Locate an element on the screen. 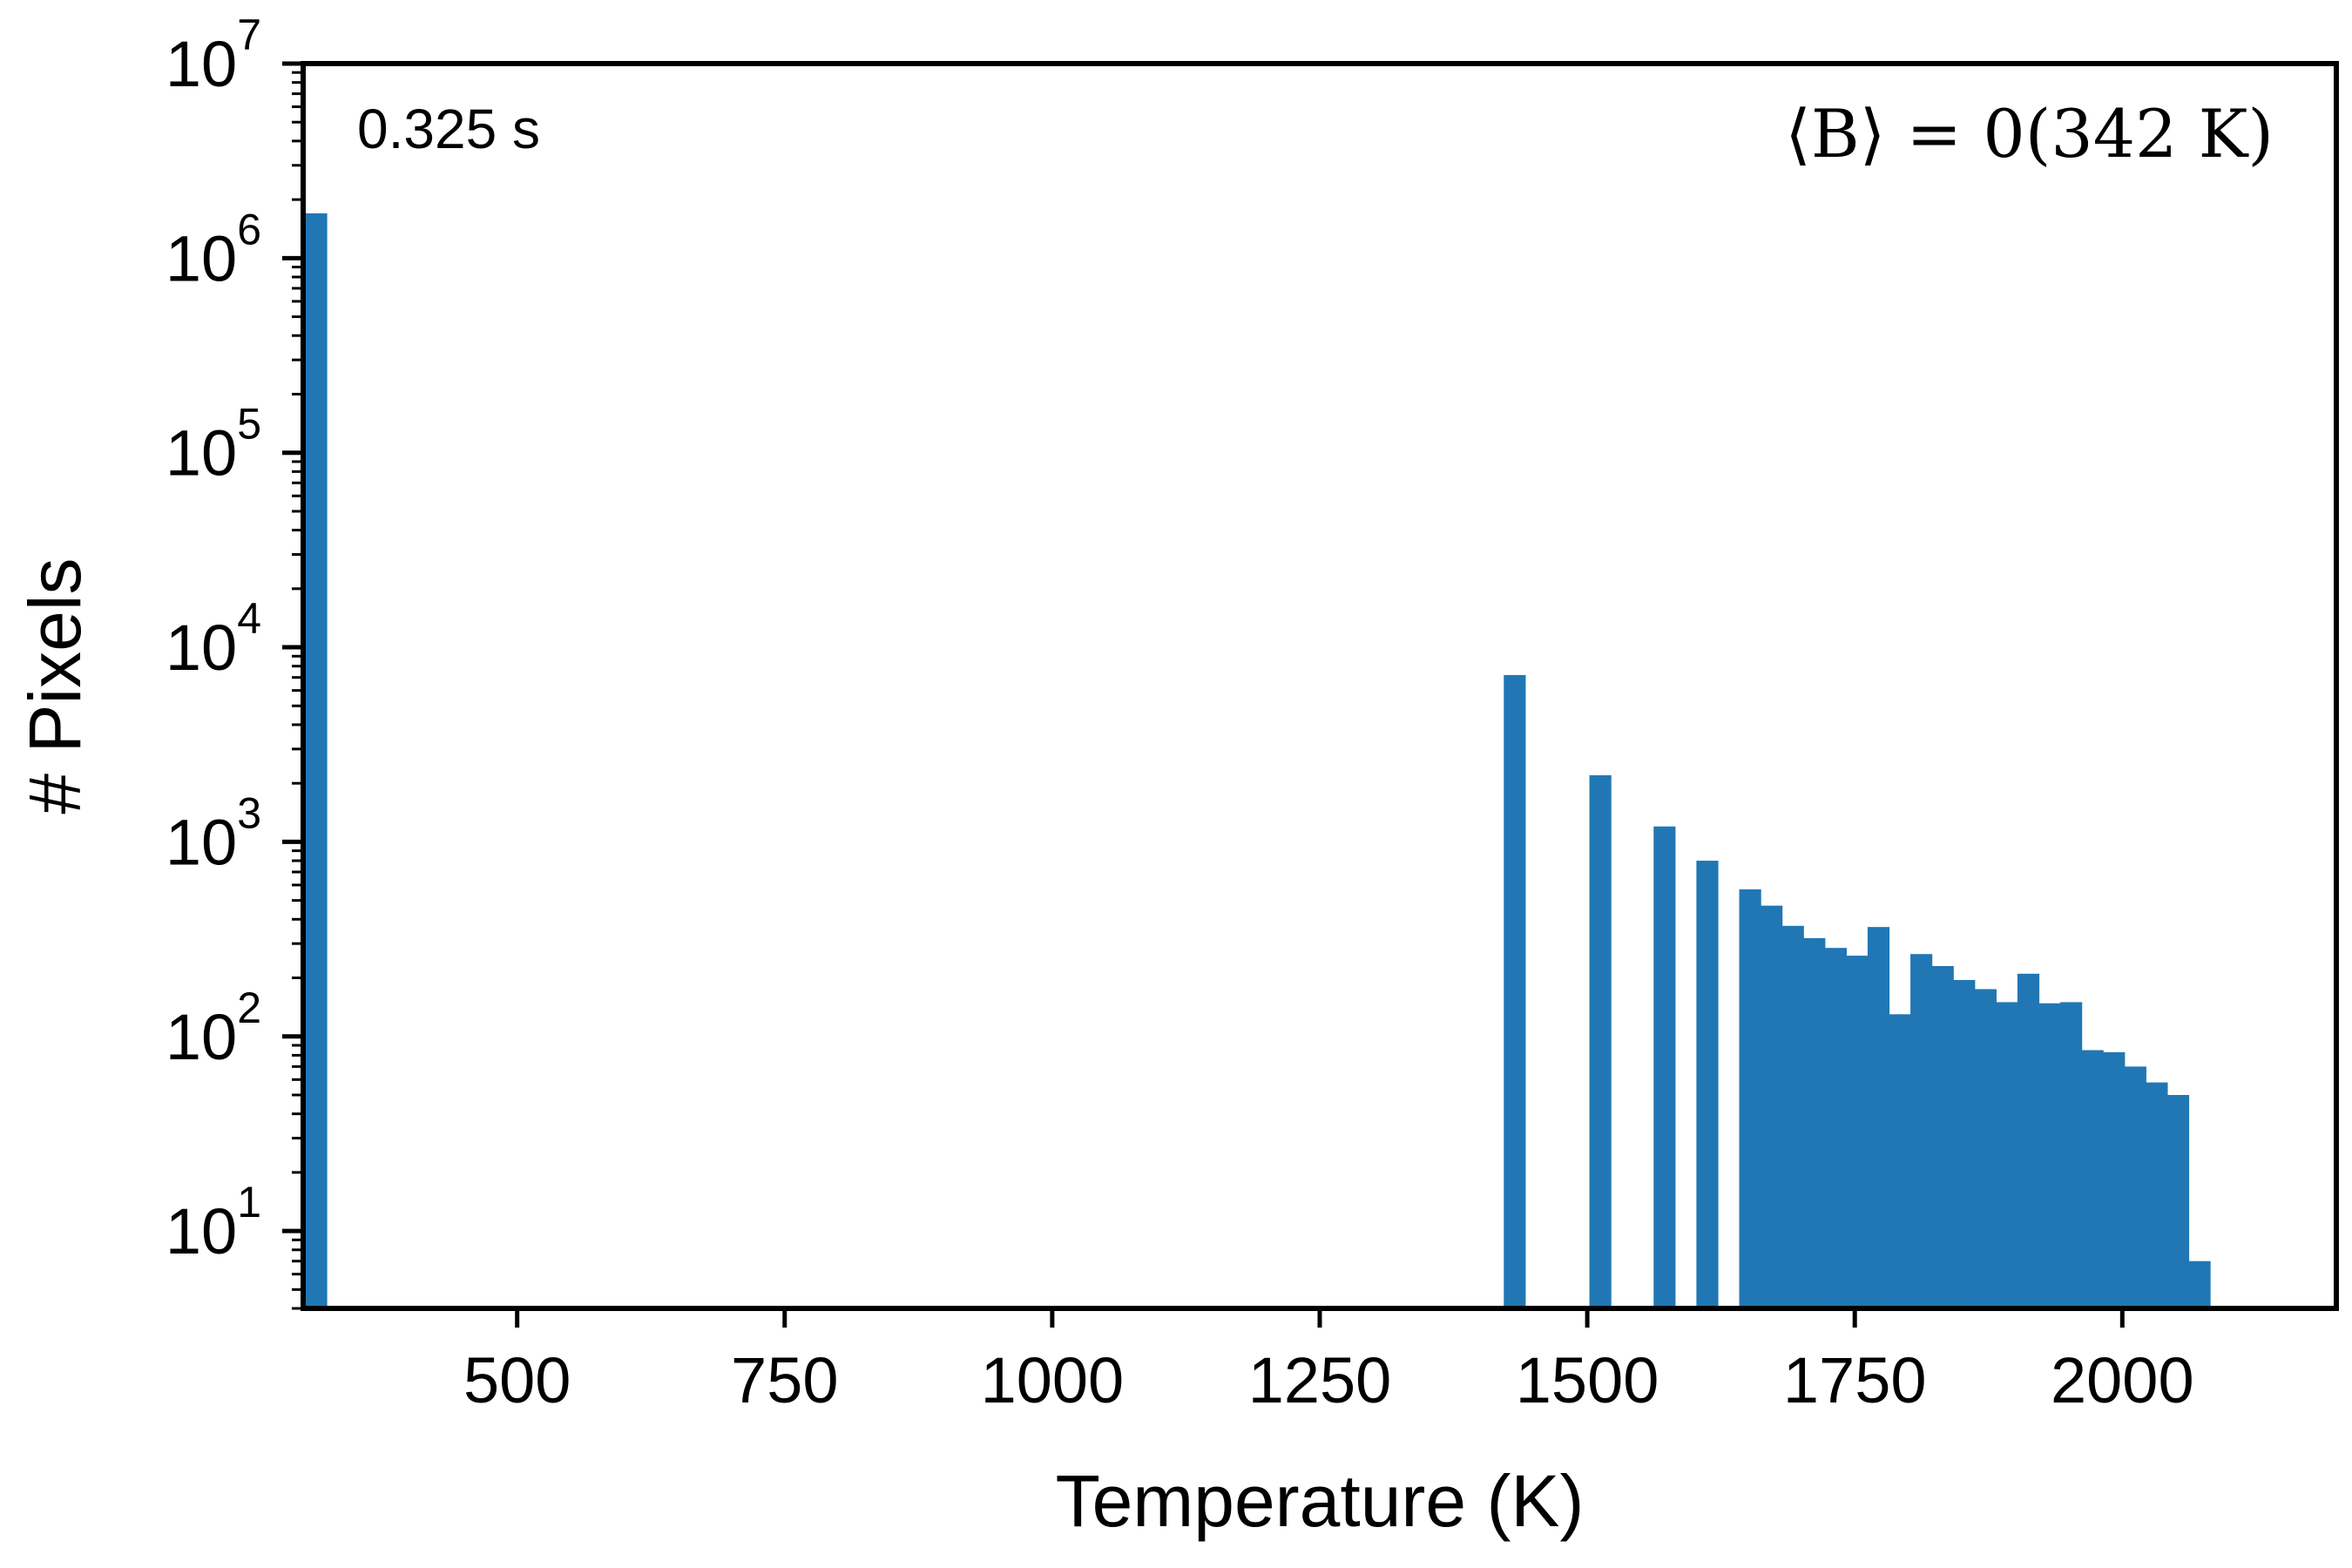  y-tick-label: 10¹ is located at coordinates (214, 1222).